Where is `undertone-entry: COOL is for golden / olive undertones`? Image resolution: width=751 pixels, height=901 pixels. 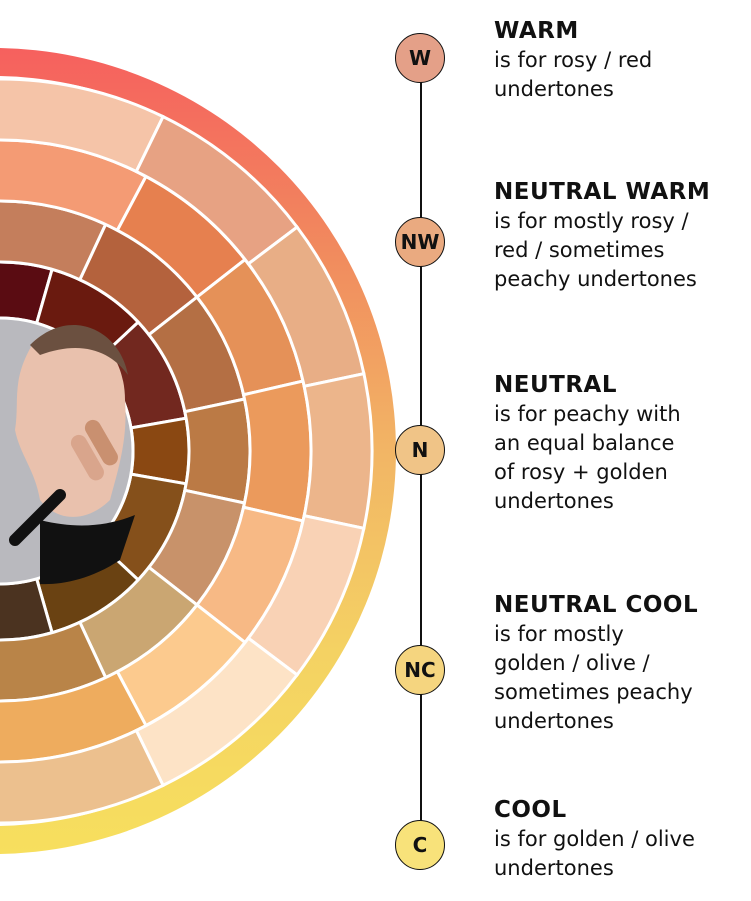 undertone-entry: COOL is for golden / olive undertones is located at coordinates (619, 839).